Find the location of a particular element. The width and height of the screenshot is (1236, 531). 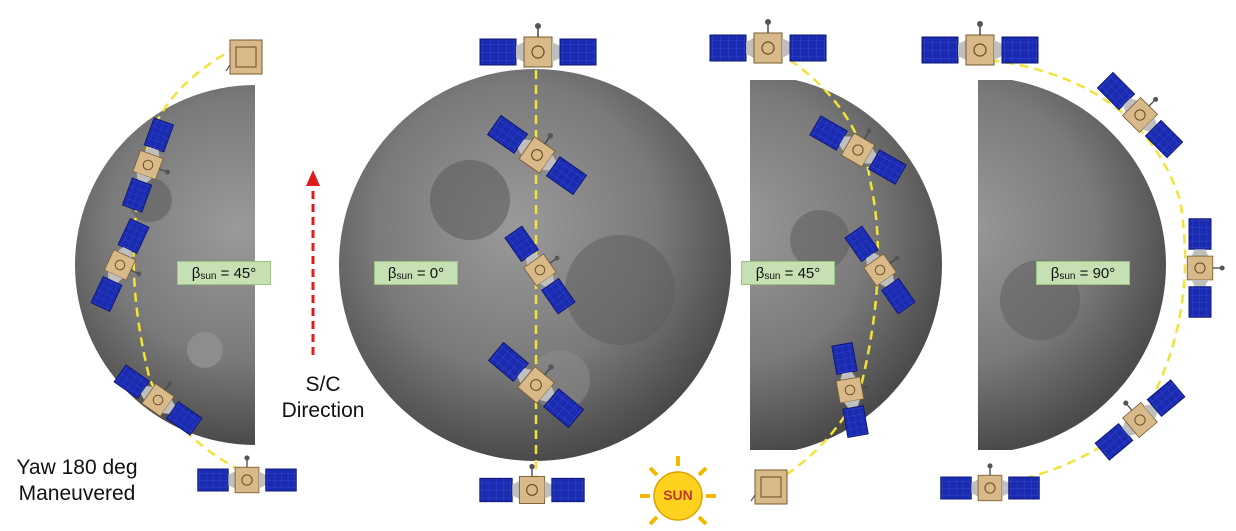

yaw-label: Yaw 180 deg Maneuvered is located at coordinates (77, 481).